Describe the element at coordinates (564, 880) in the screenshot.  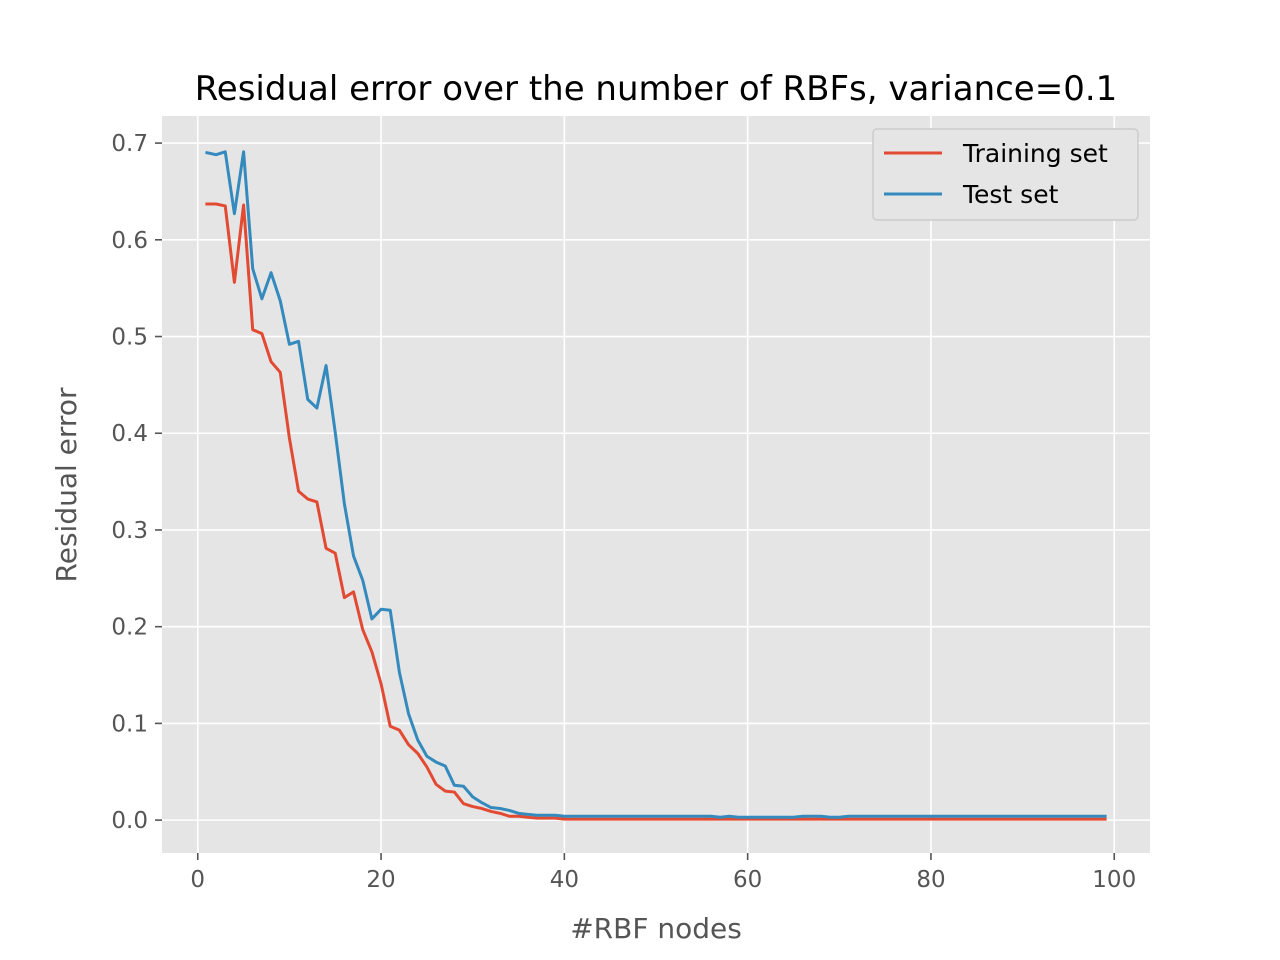
I see `x-tick-label: 40` at that location.